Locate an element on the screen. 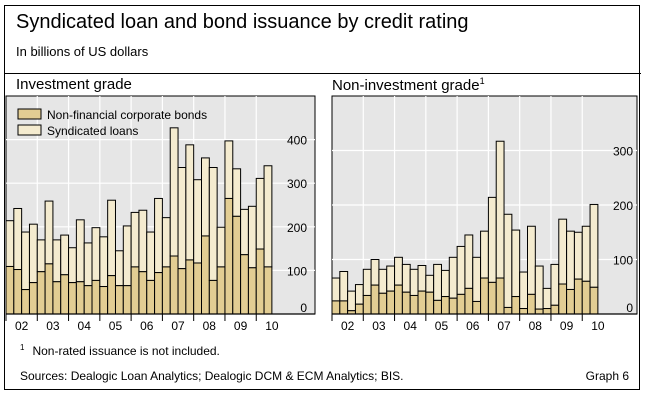 The height and width of the screenshot is (402, 645). footnote-ref: 1 is located at coordinates (482, 81).